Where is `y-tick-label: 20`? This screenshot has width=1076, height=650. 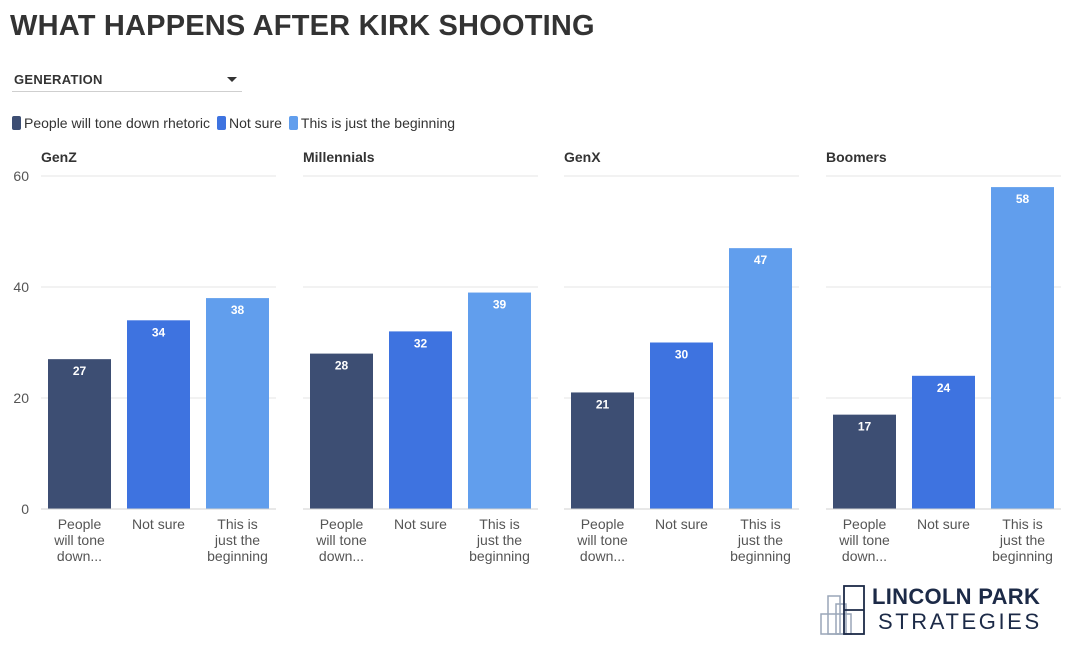 y-tick-label: 20 is located at coordinates (21, 398).